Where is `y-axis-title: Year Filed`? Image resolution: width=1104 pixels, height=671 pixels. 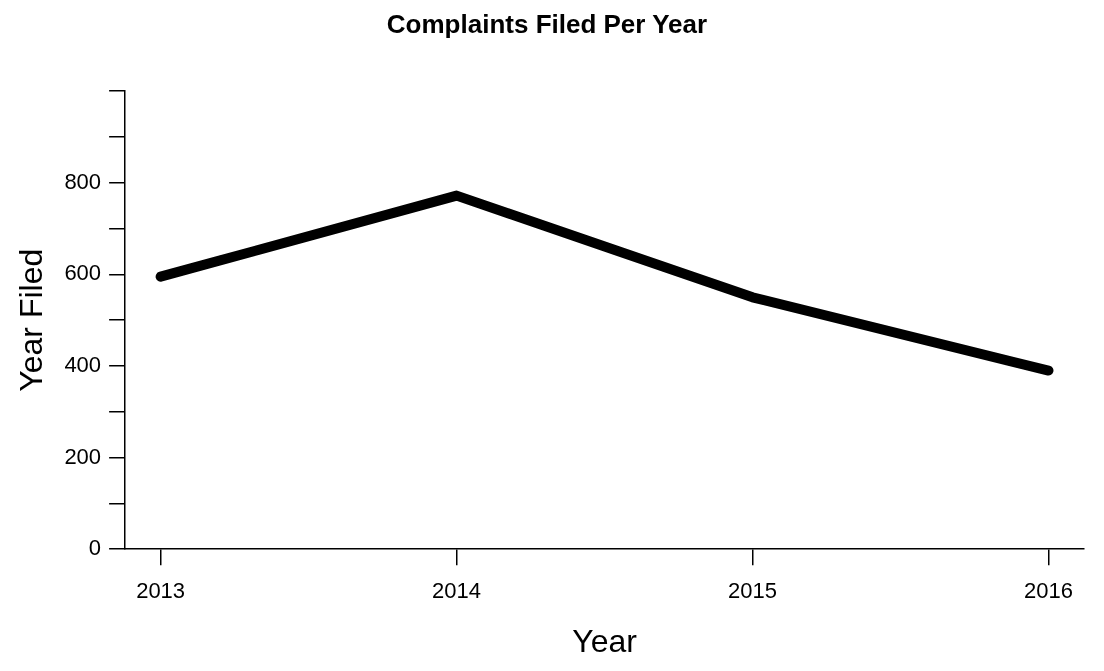
y-axis-title: Year Filed is located at coordinates (31, 320).